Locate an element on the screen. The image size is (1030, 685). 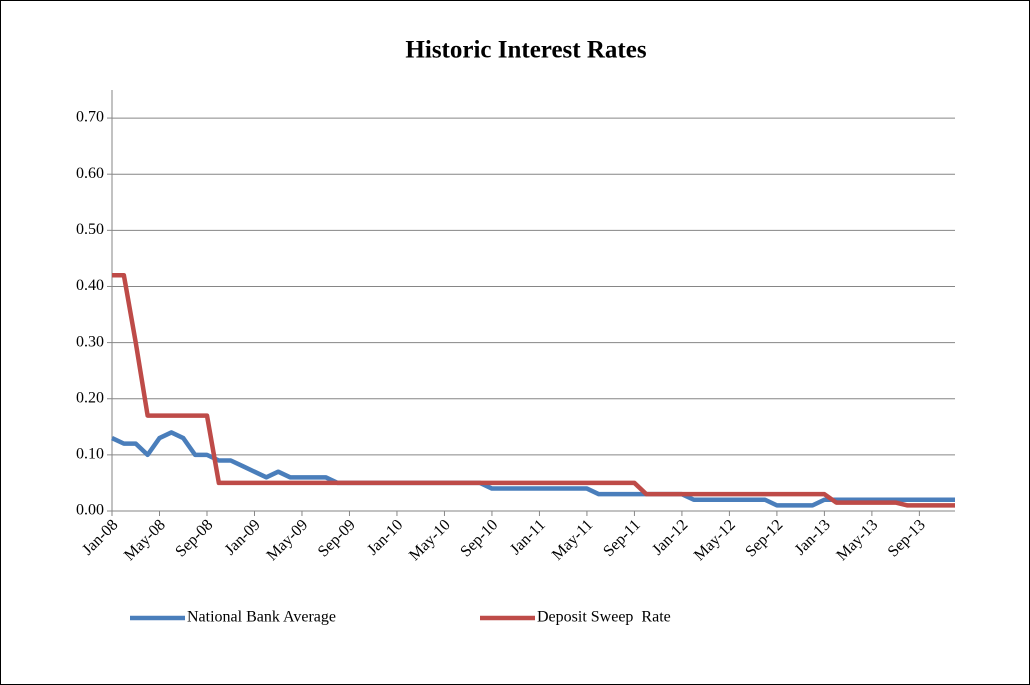
y-tick-label: 0.00 is located at coordinates (90, 510).